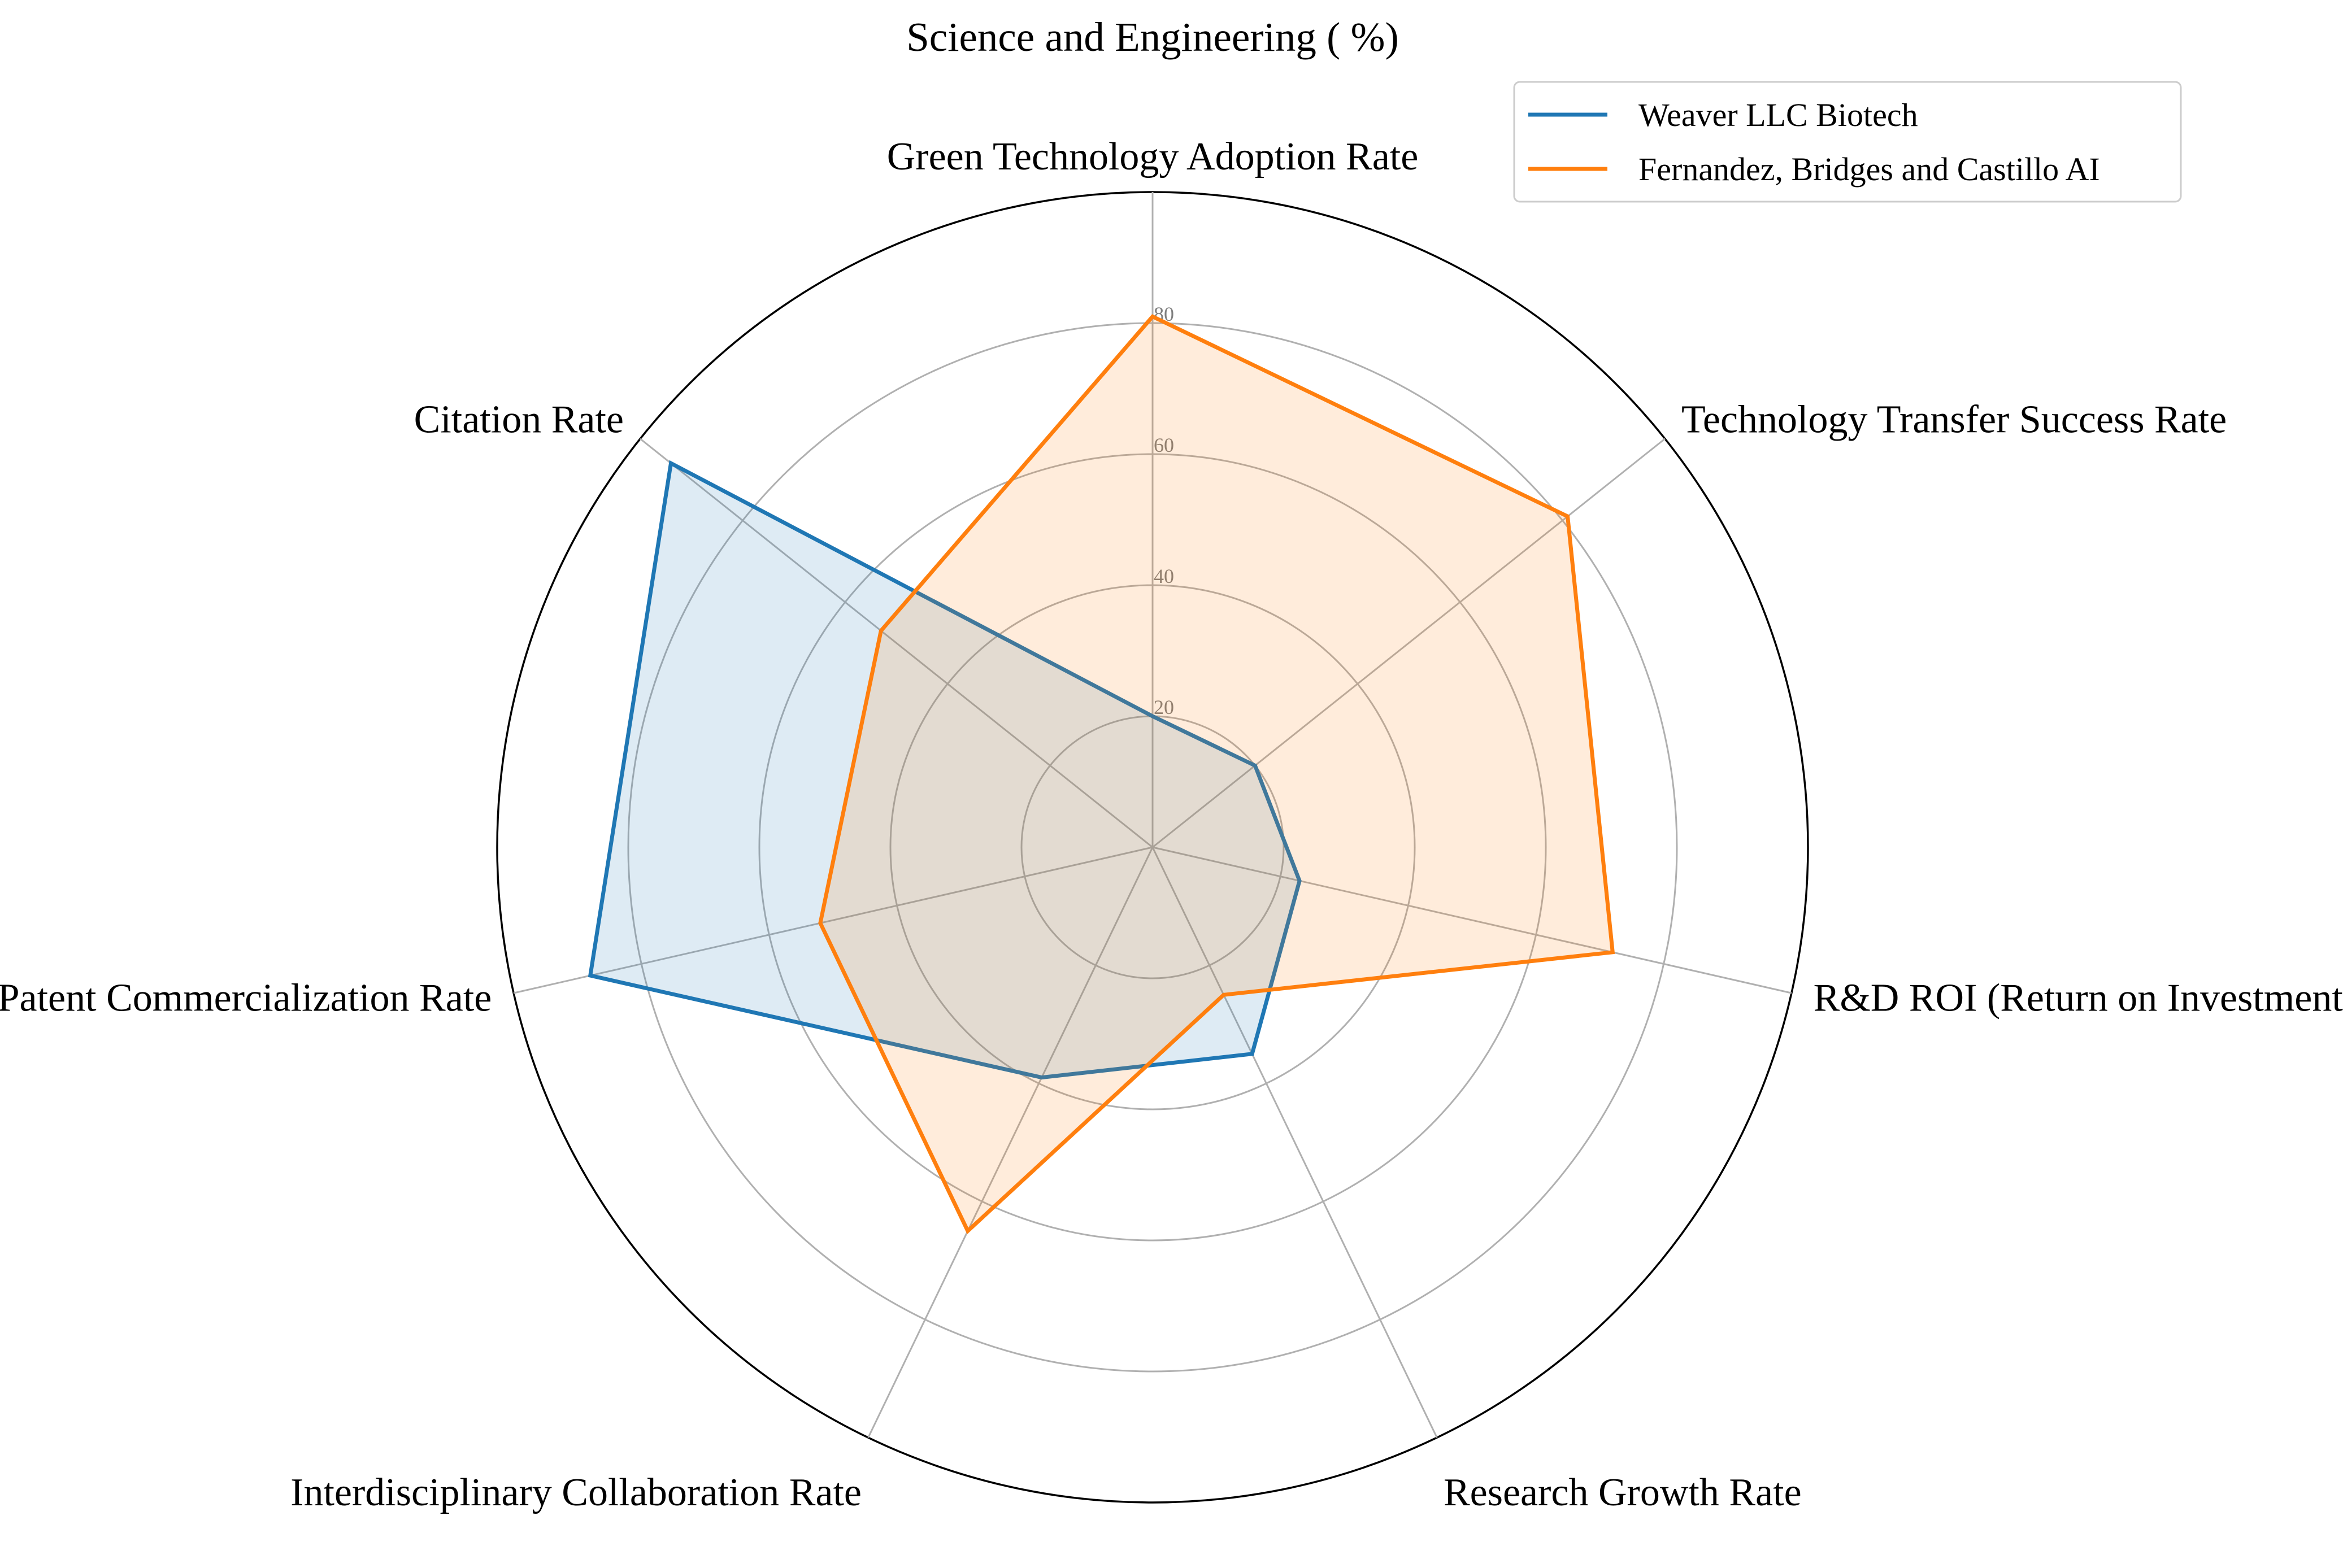 This screenshot has width=2343, height=1568. Describe the element at coordinates (576, 1492) in the screenshot. I see `axis-label: Interdisciplinary Collaboration Rate` at that location.